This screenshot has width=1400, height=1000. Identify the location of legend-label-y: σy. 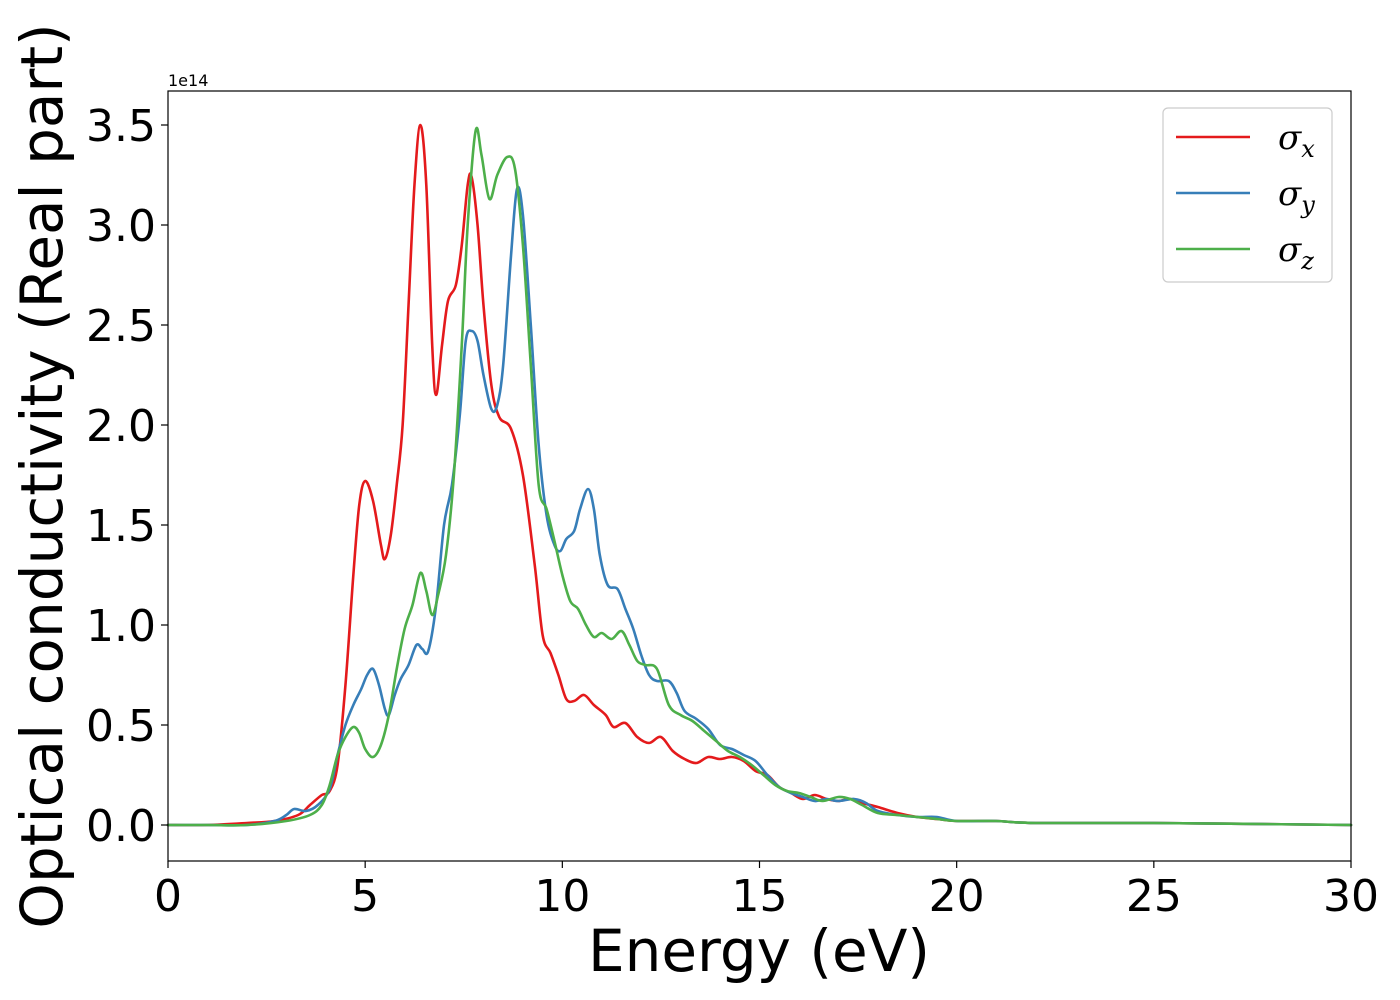
(1296, 196).